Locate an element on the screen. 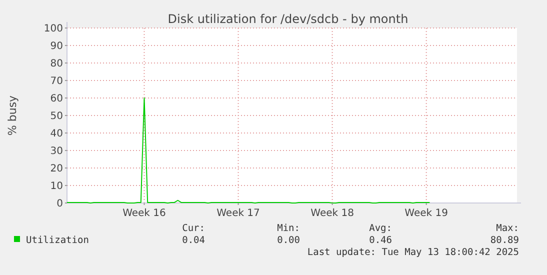 The height and width of the screenshot is (275, 547). text: 80.89 is located at coordinates (505, 240).